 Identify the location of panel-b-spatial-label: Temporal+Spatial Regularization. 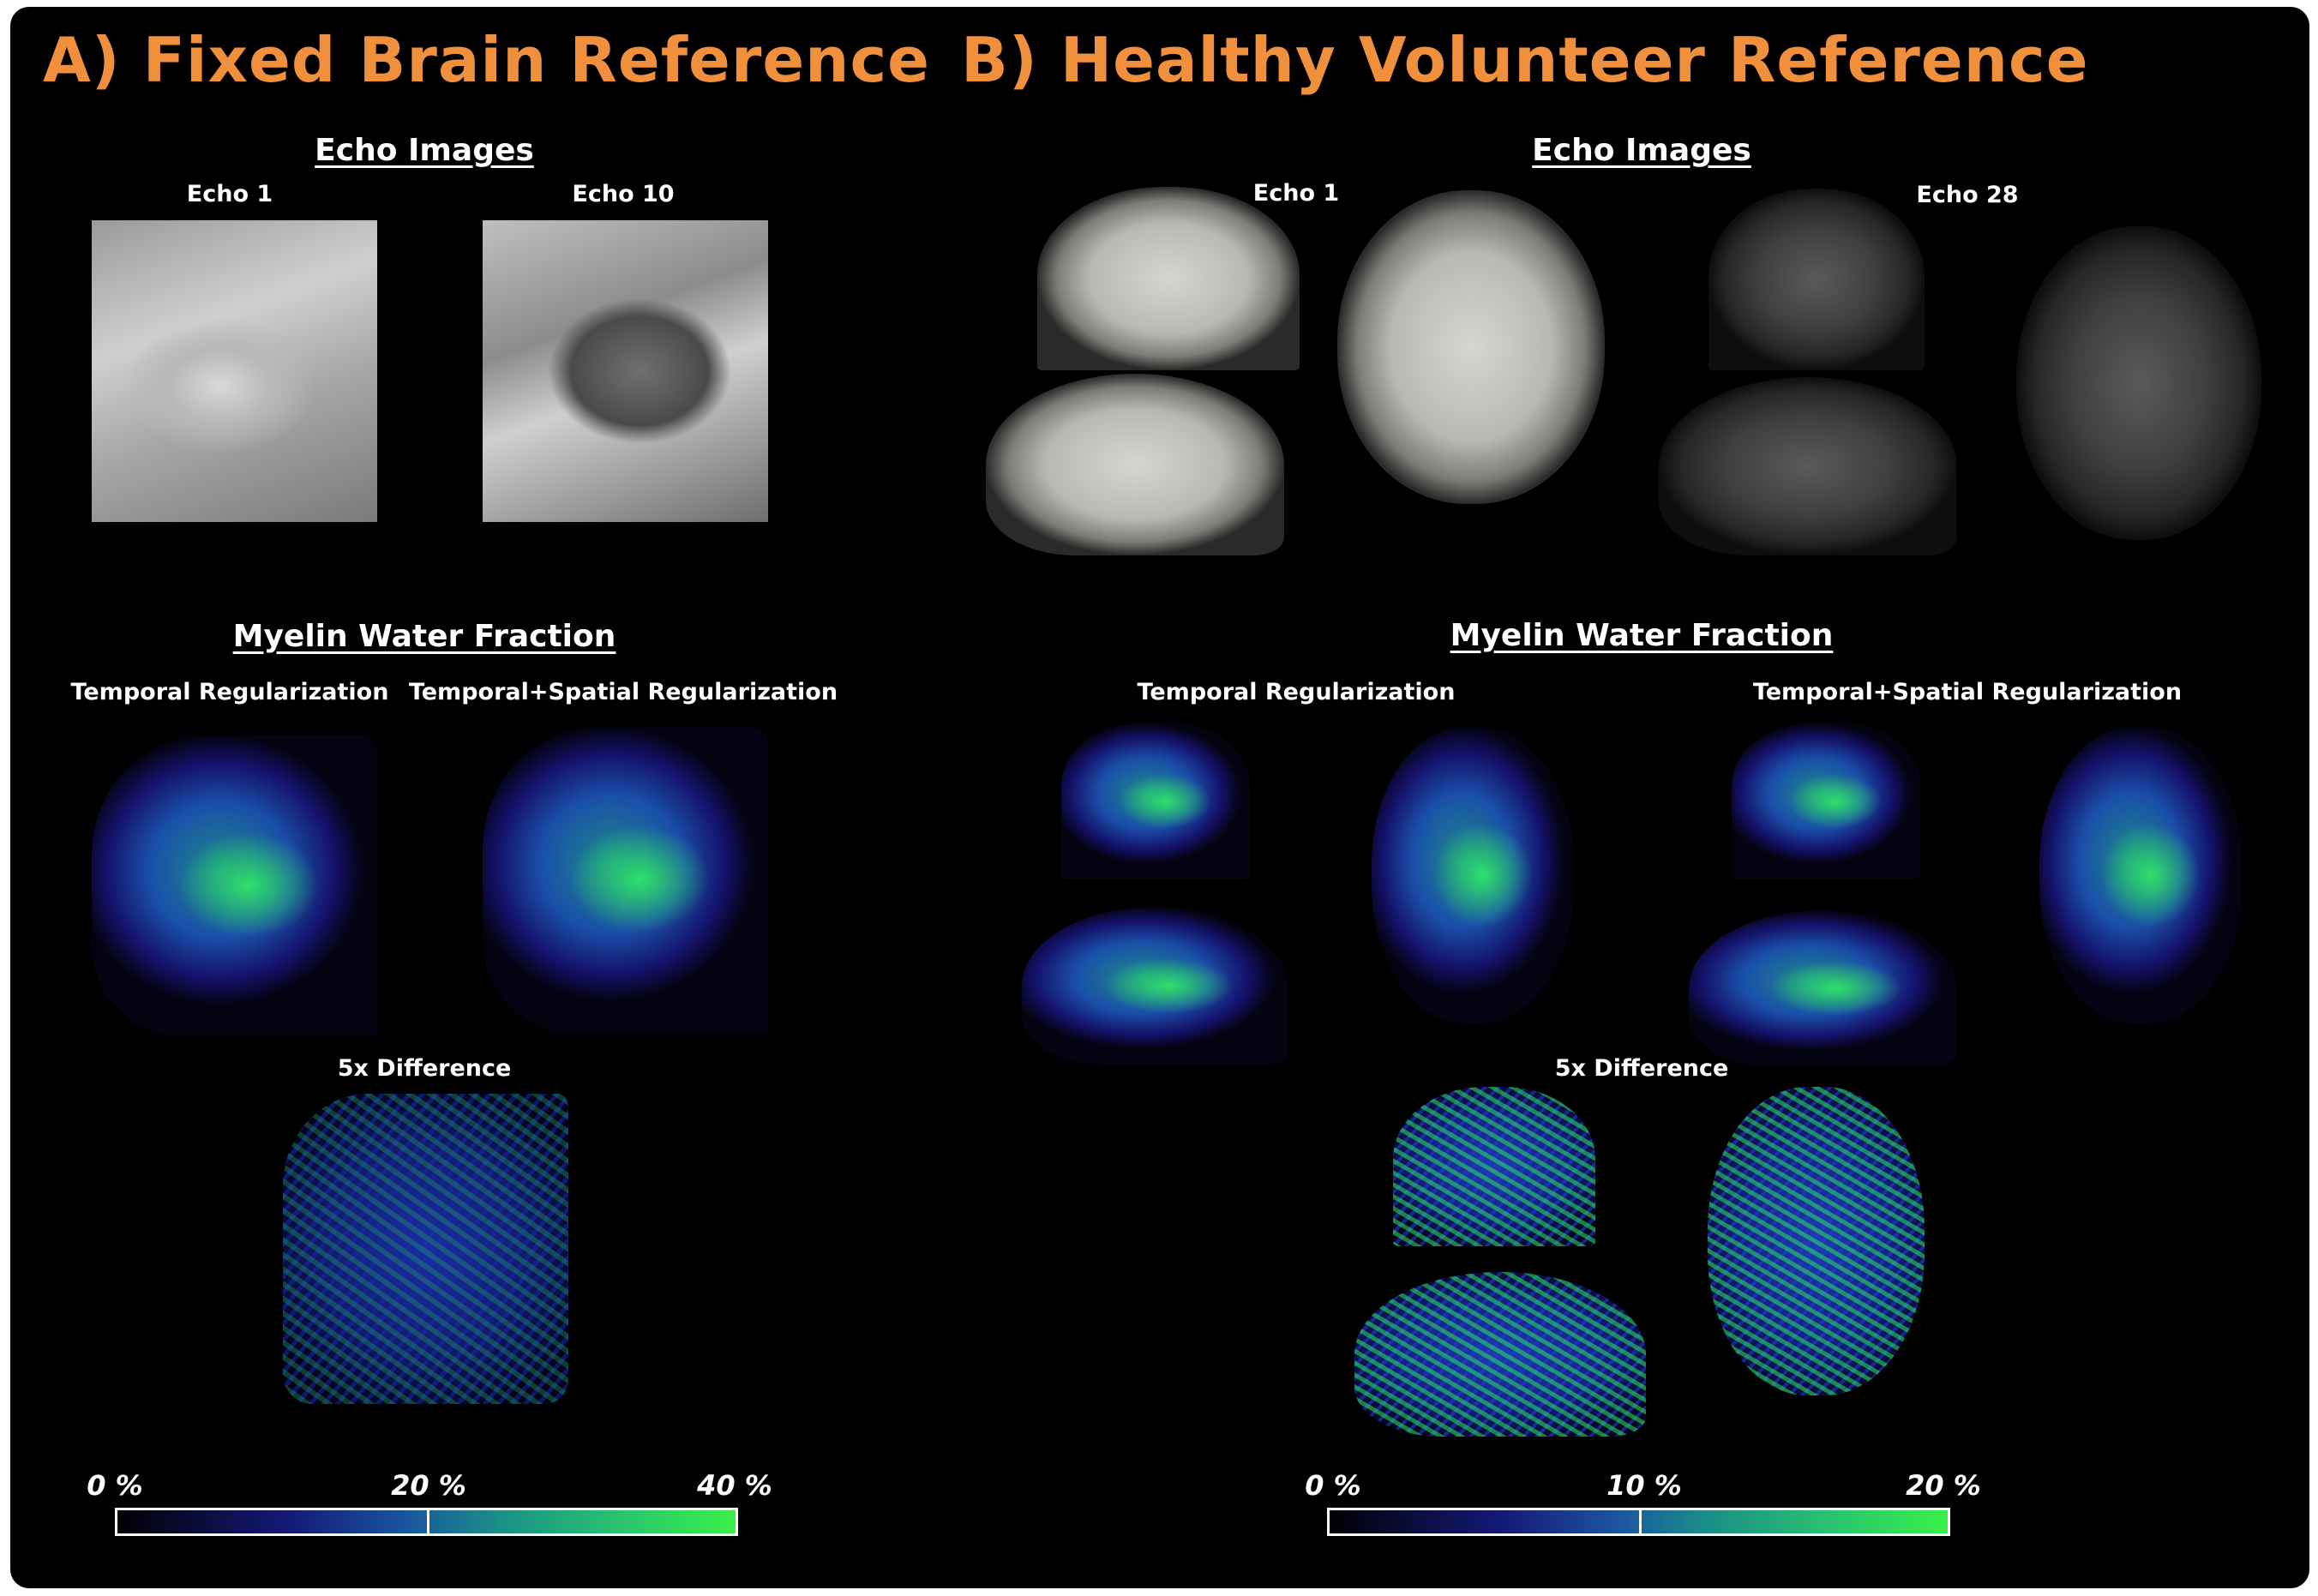
(1967, 692).